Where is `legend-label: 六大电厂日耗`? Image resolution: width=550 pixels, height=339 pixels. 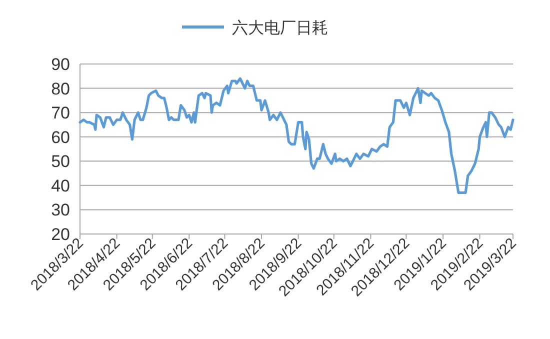 legend-label: 六大电厂日耗 is located at coordinates (280, 28).